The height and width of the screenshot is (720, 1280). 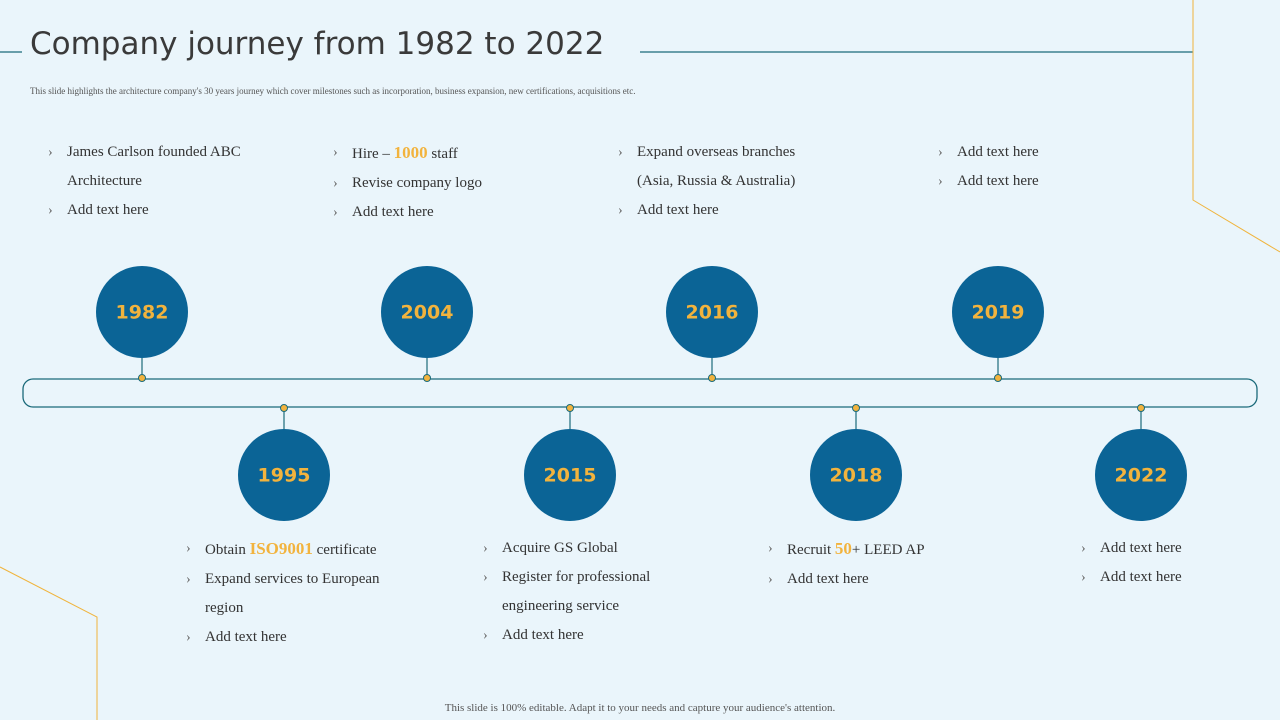 What do you see at coordinates (281, 548) in the screenshot?
I see `highlight: ISO9001` at bounding box center [281, 548].